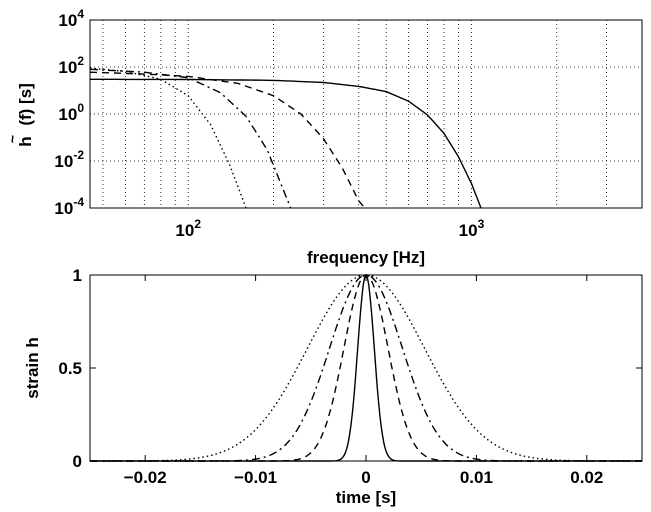 This screenshot has width=651, height=512. Describe the element at coordinates (366, 257) in the screenshot. I see `frequency-x-axis-label: frequency [Hz]` at that location.